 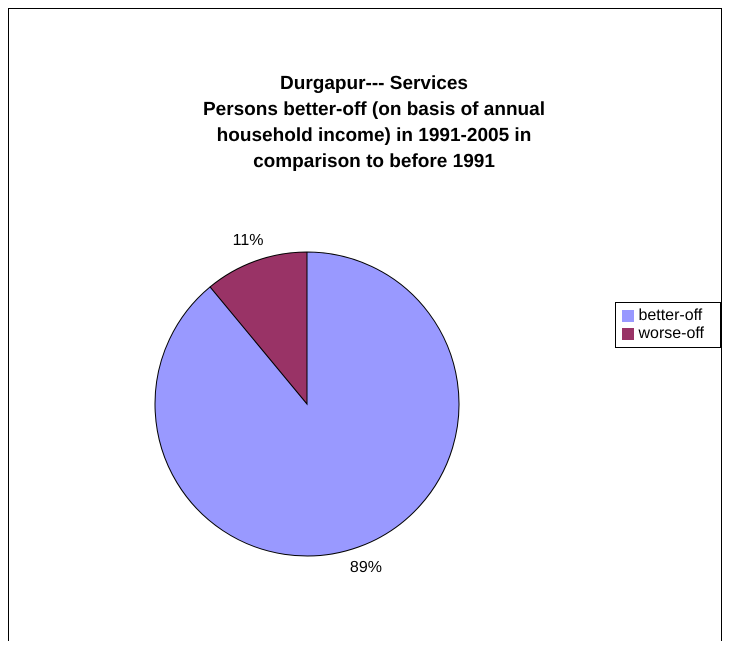 I want to click on legend-label: better-off, so click(x=670, y=315).